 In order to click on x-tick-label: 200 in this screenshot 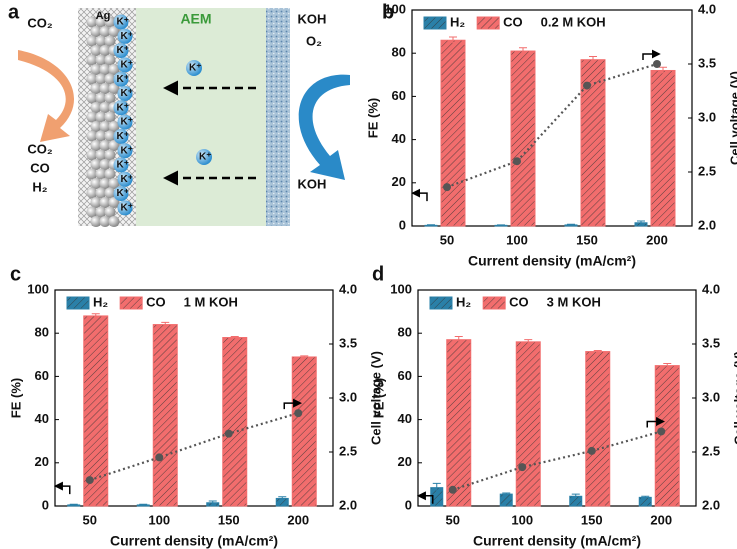, I will do `click(298, 519)`.